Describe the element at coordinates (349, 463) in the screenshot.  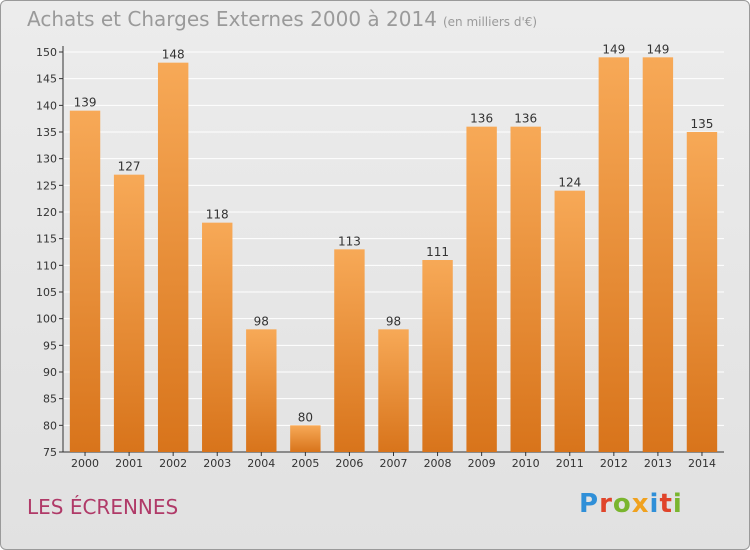
I see `x-tick-label: 2006` at that location.